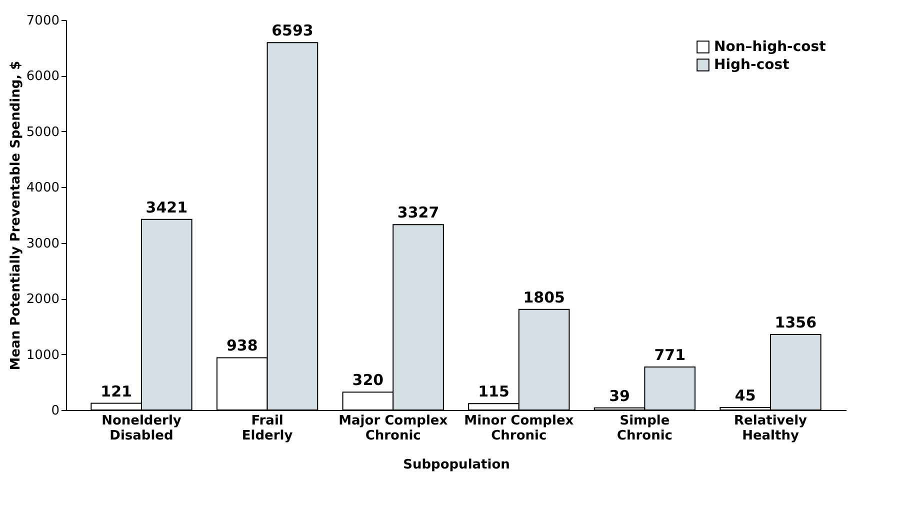 This screenshot has height=516, width=913. What do you see at coordinates (368, 380) in the screenshot?
I see `data-label: 320` at bounding box center [368, 380].